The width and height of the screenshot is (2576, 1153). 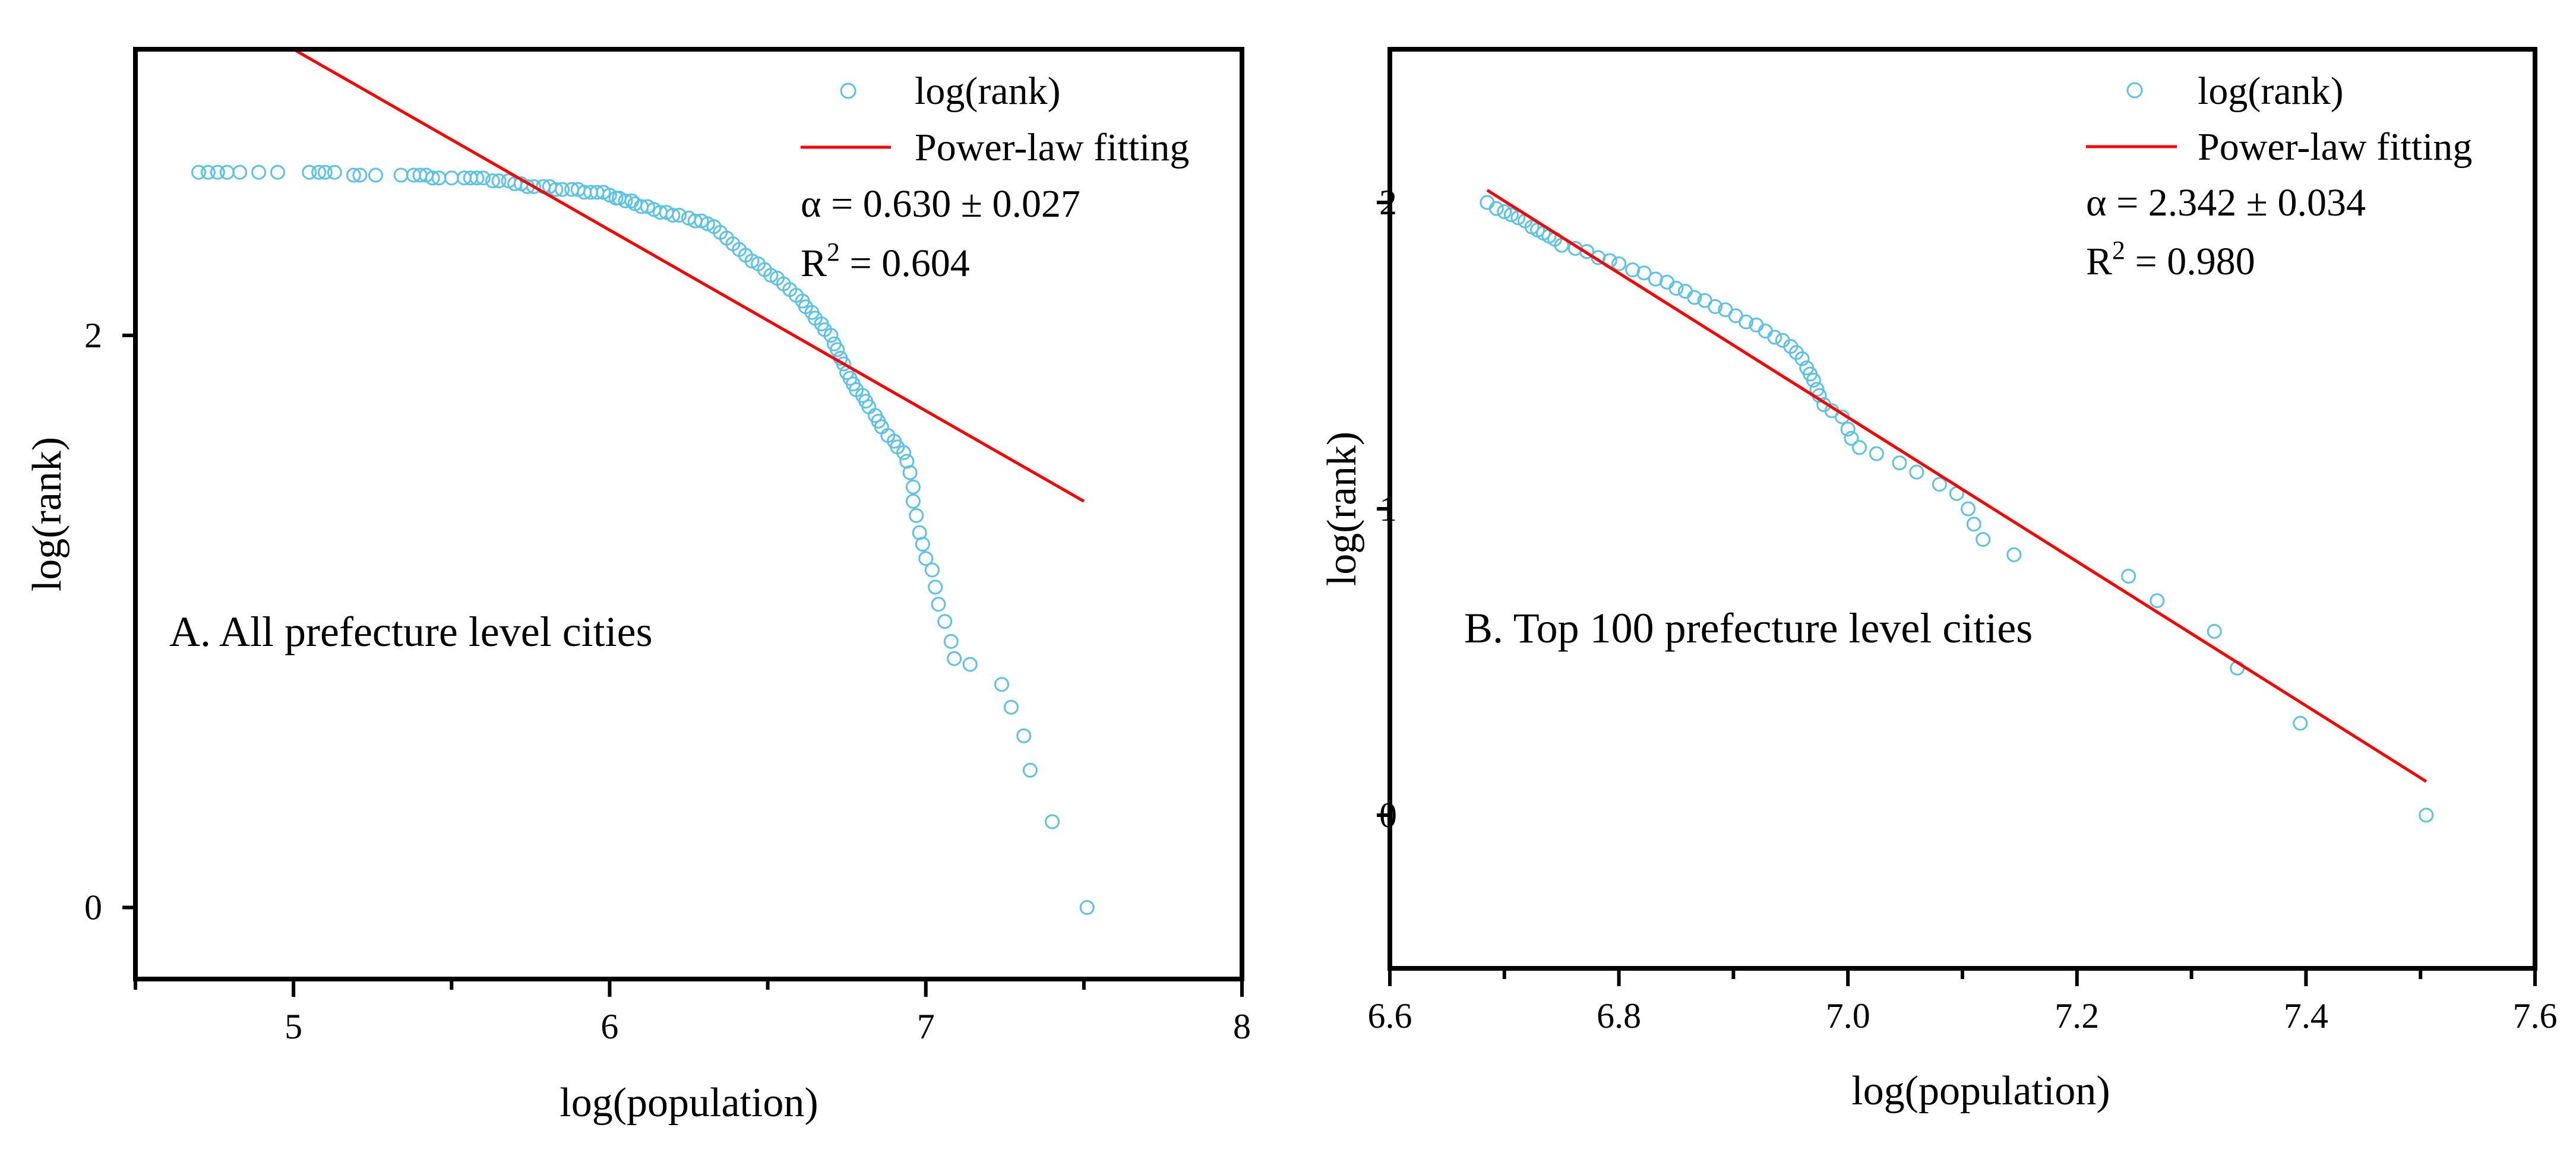 What do you see at coordinates (293, 1026) in the screenshot?
I see `panel-a-x-tick-label: 5` at bounding box center [293, 1026].